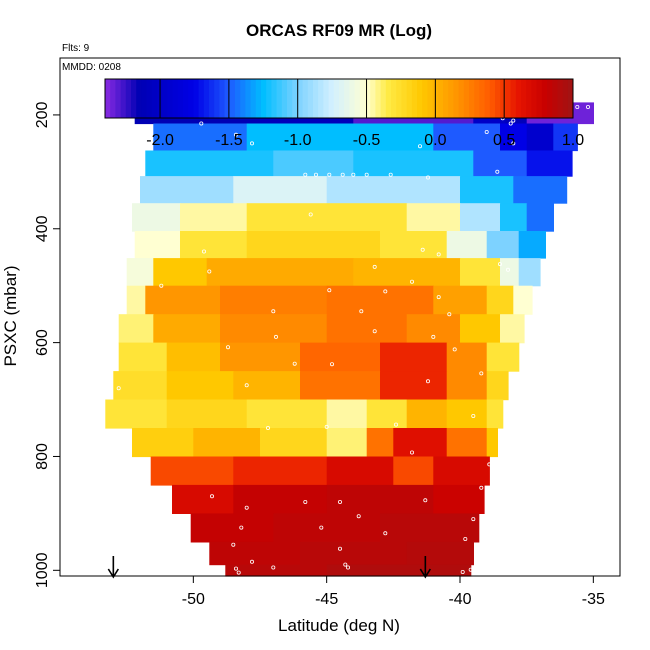 The height and width of the screenshot is (650, 650). I want to click on colorbar-ticks: -2.0 -1.5 -1.0 -0.5 0.0 0.5 1.0, so click(365, 114).